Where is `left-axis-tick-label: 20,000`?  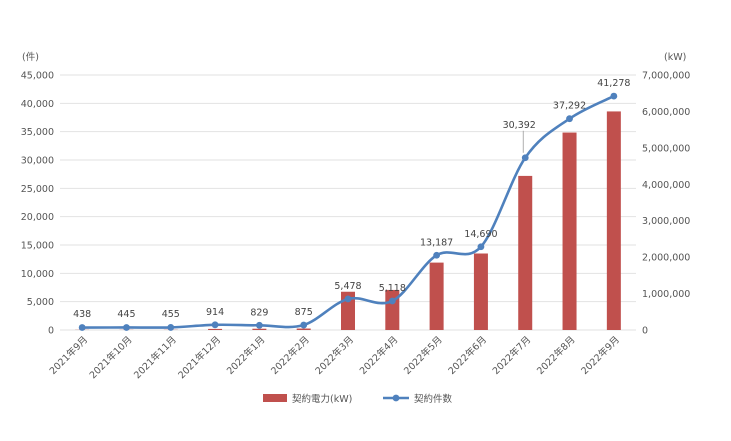
left-axis-tick-label: 20,000 is located at coordinates (37, 217).